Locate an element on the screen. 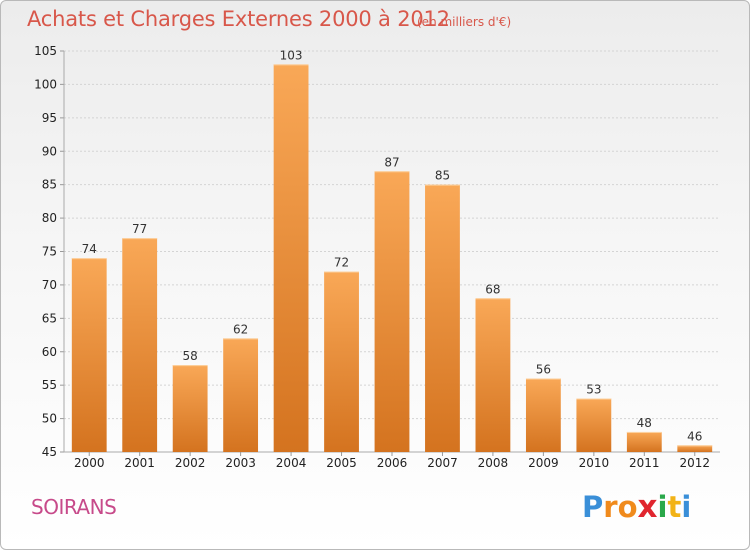 The image size is (750, 550). x-tick-label: 2012 is located at coordinates (694, 463).